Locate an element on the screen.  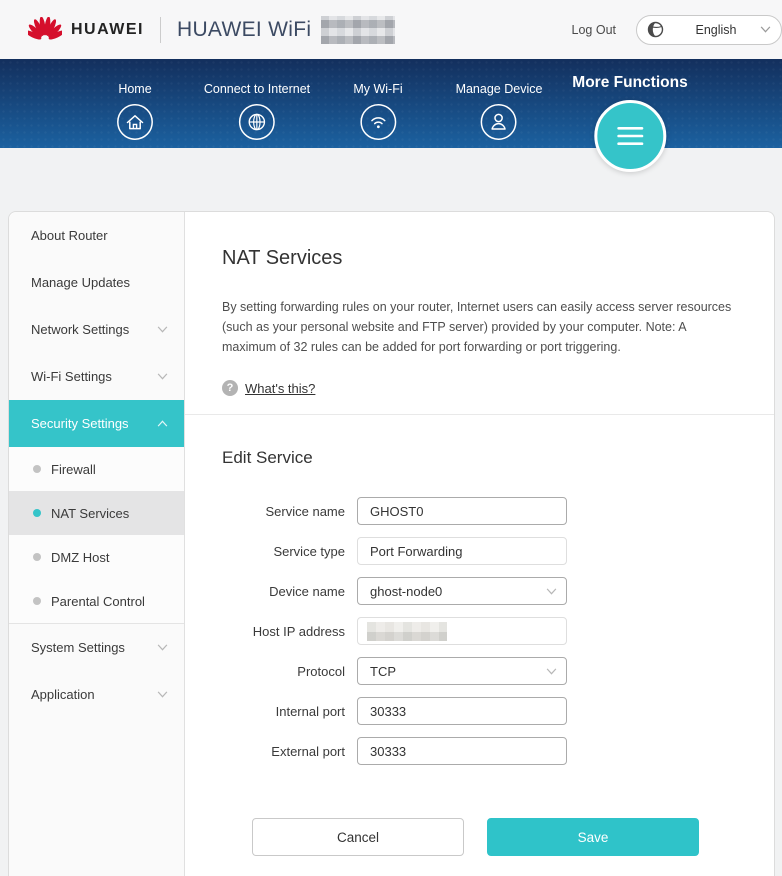
sidebar-item-network-settings: Network Settings is located at coordinates (96, 329).